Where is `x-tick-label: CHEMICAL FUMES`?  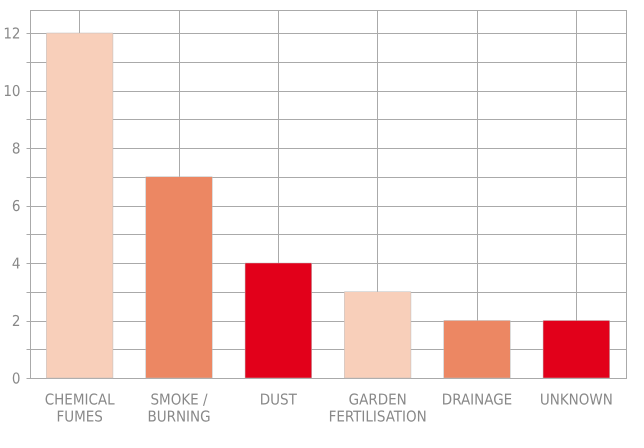
x-tick-label: CHEMICAL FUMES is located at coordinates (80, 408).